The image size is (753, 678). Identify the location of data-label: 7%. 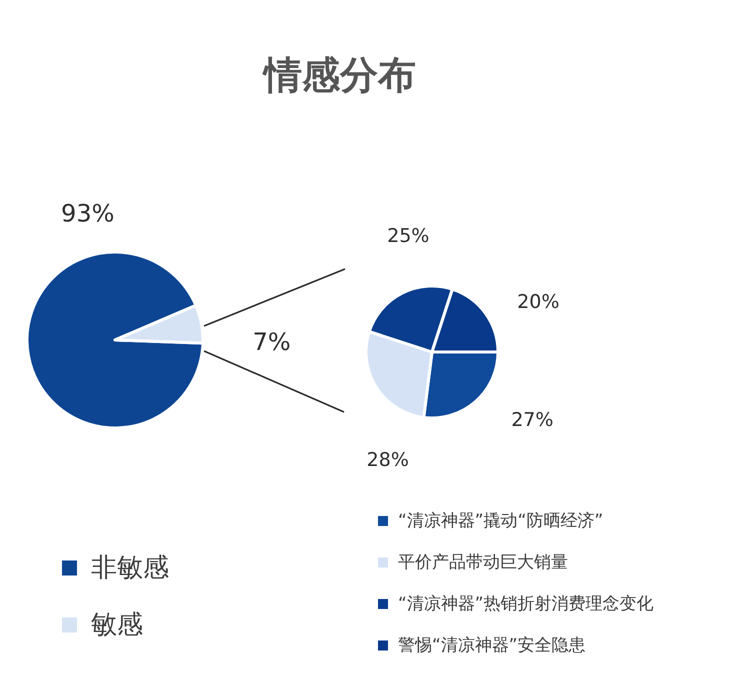
(271, 342).